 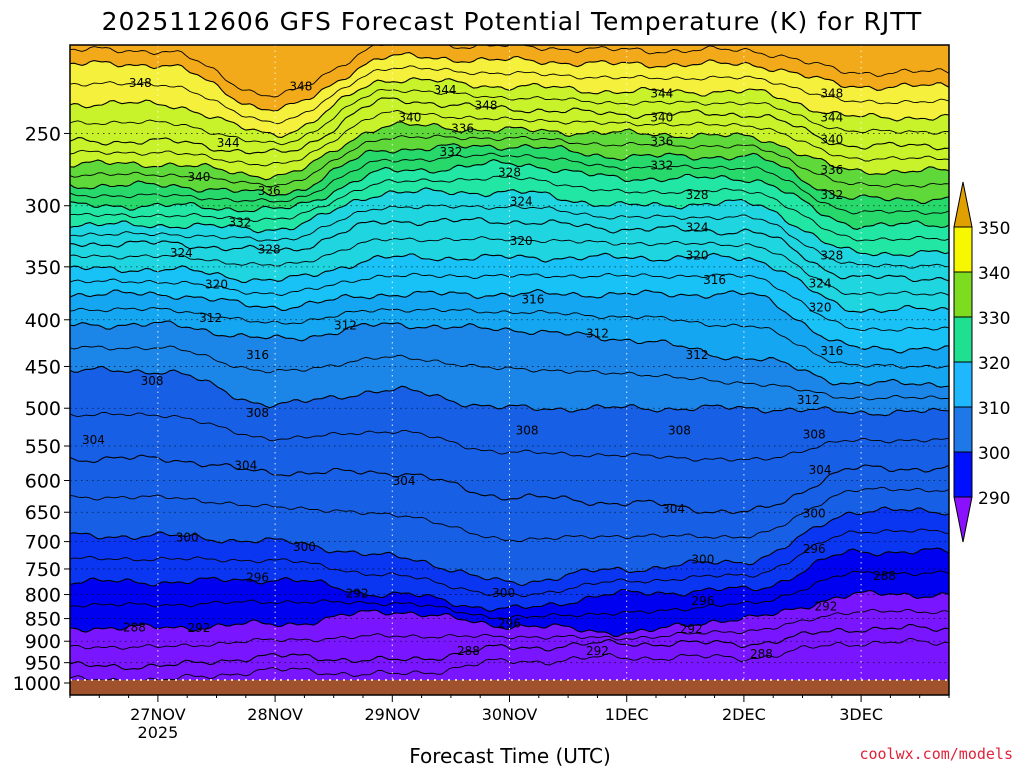 I want to click on y-tick-label: 1000, so click(x=37, y=684).